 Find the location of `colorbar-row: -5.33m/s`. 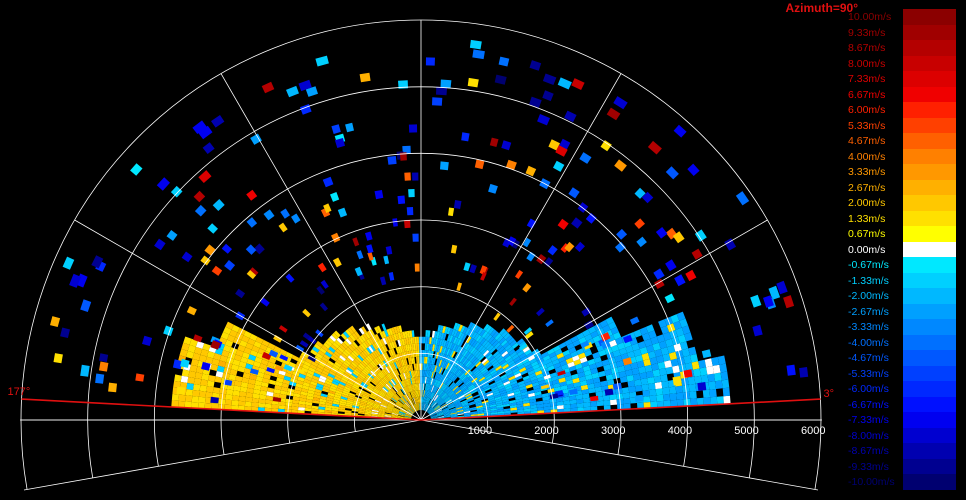

colorbar-row: -5.33m/s is located at coordinates (906, 373).